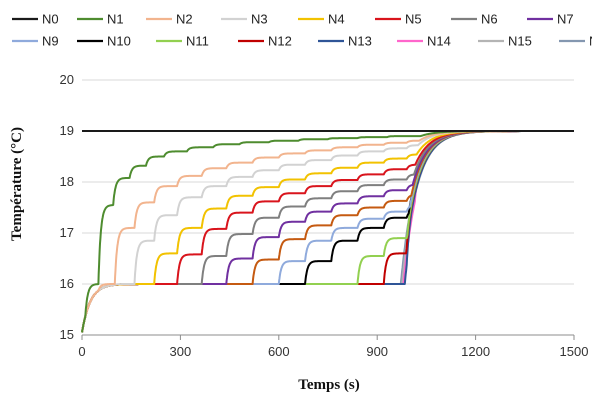 The height and width of the screenshot is (396, 592). Describe the element at coordinates (520, 41) in the screenshot. I see `legend-label: N15` at that location.